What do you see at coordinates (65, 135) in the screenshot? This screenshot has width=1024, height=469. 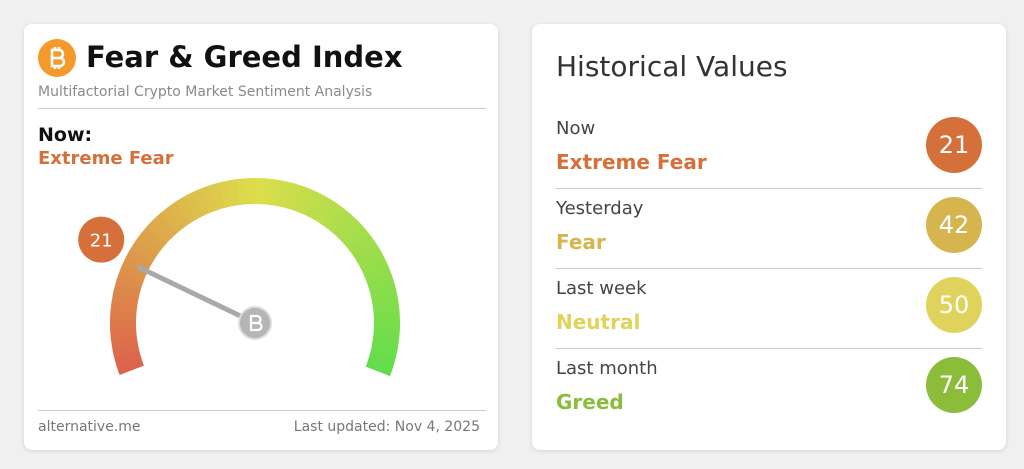 I see `now-label: Now:` at bounding box center [65, 135].